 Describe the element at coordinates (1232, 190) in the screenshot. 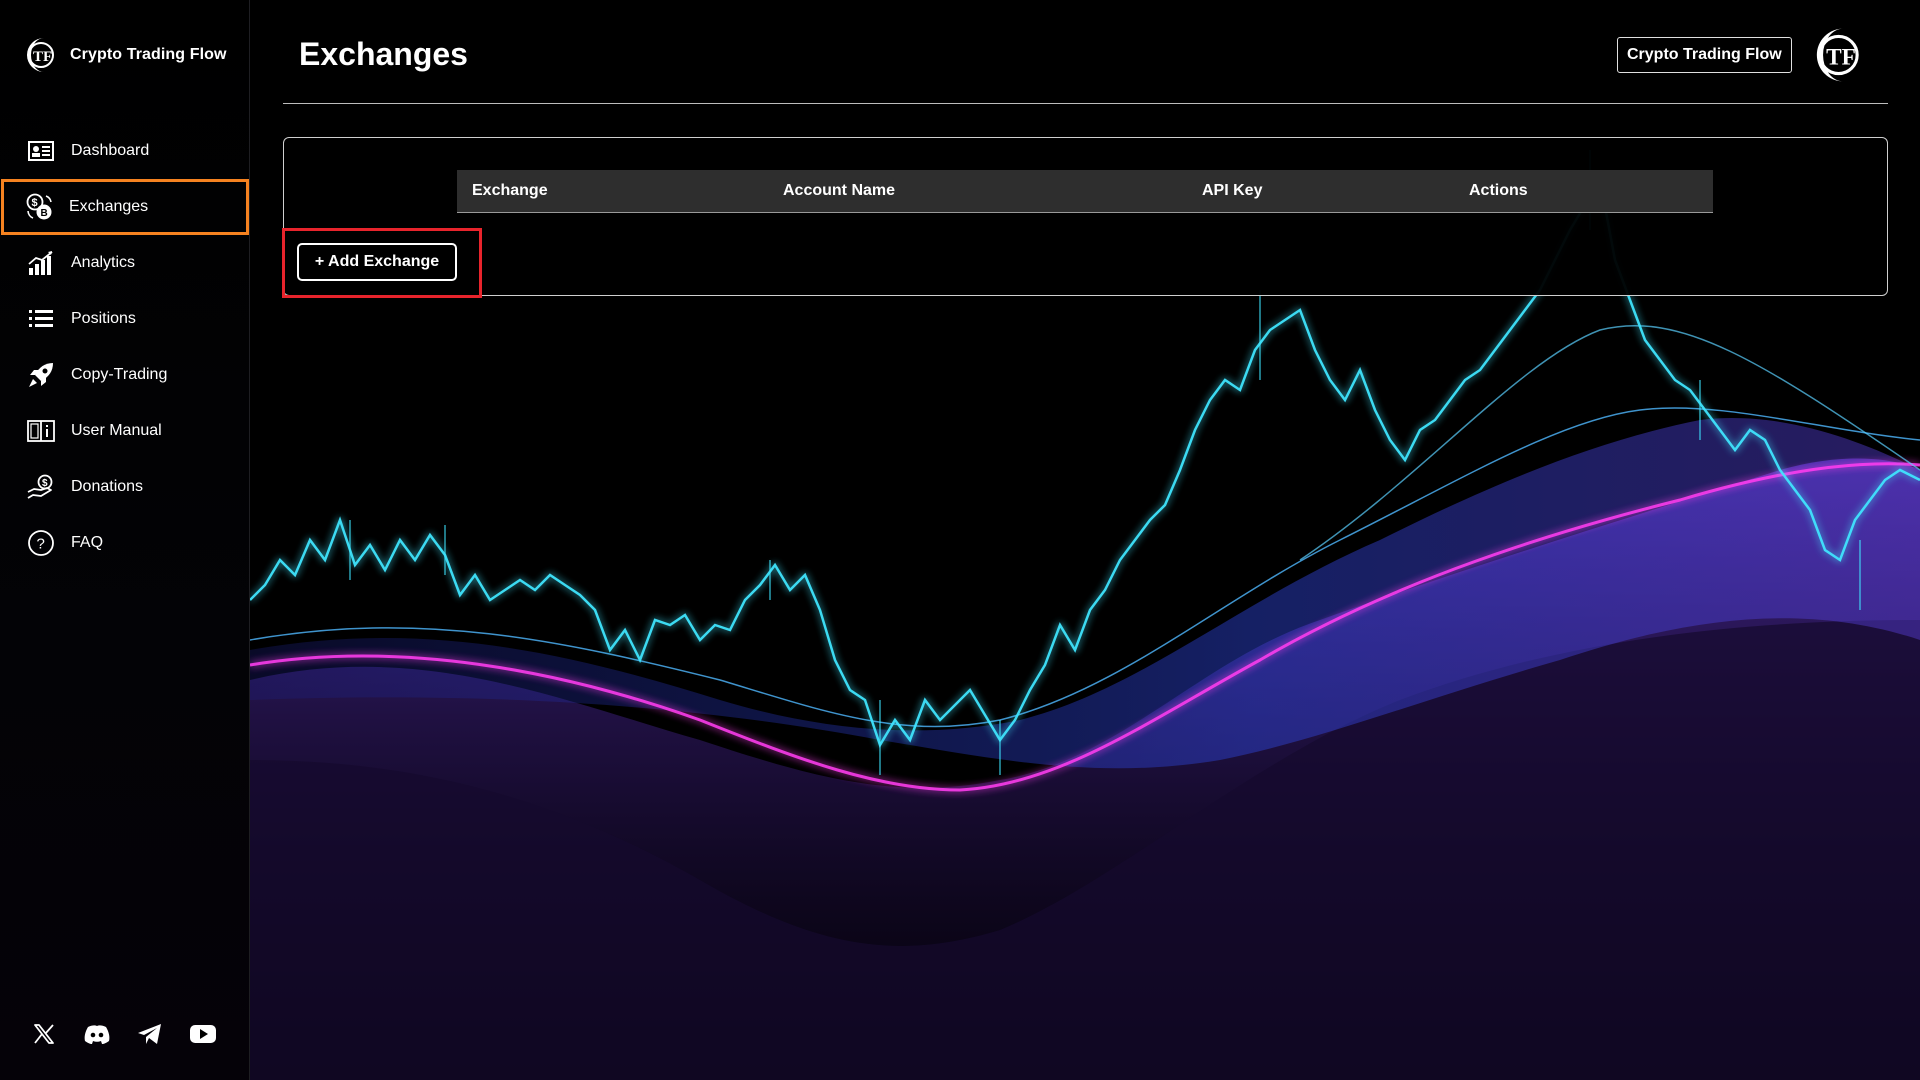

I see `column-header-api-key: API Key` at that location.